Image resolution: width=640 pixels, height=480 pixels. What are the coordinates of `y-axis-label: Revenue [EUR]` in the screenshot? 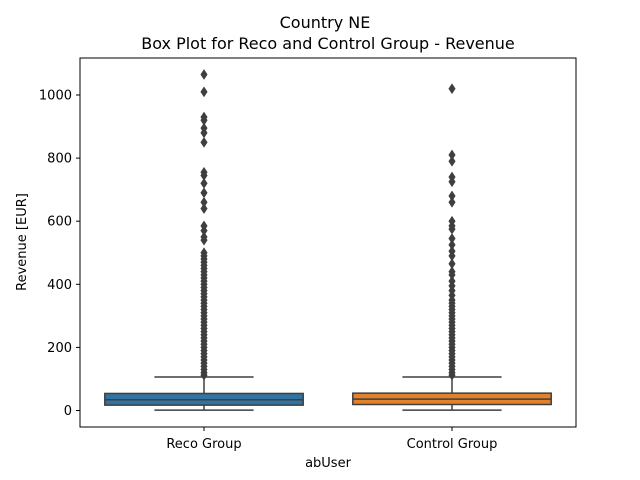 It's located at (22, 242).